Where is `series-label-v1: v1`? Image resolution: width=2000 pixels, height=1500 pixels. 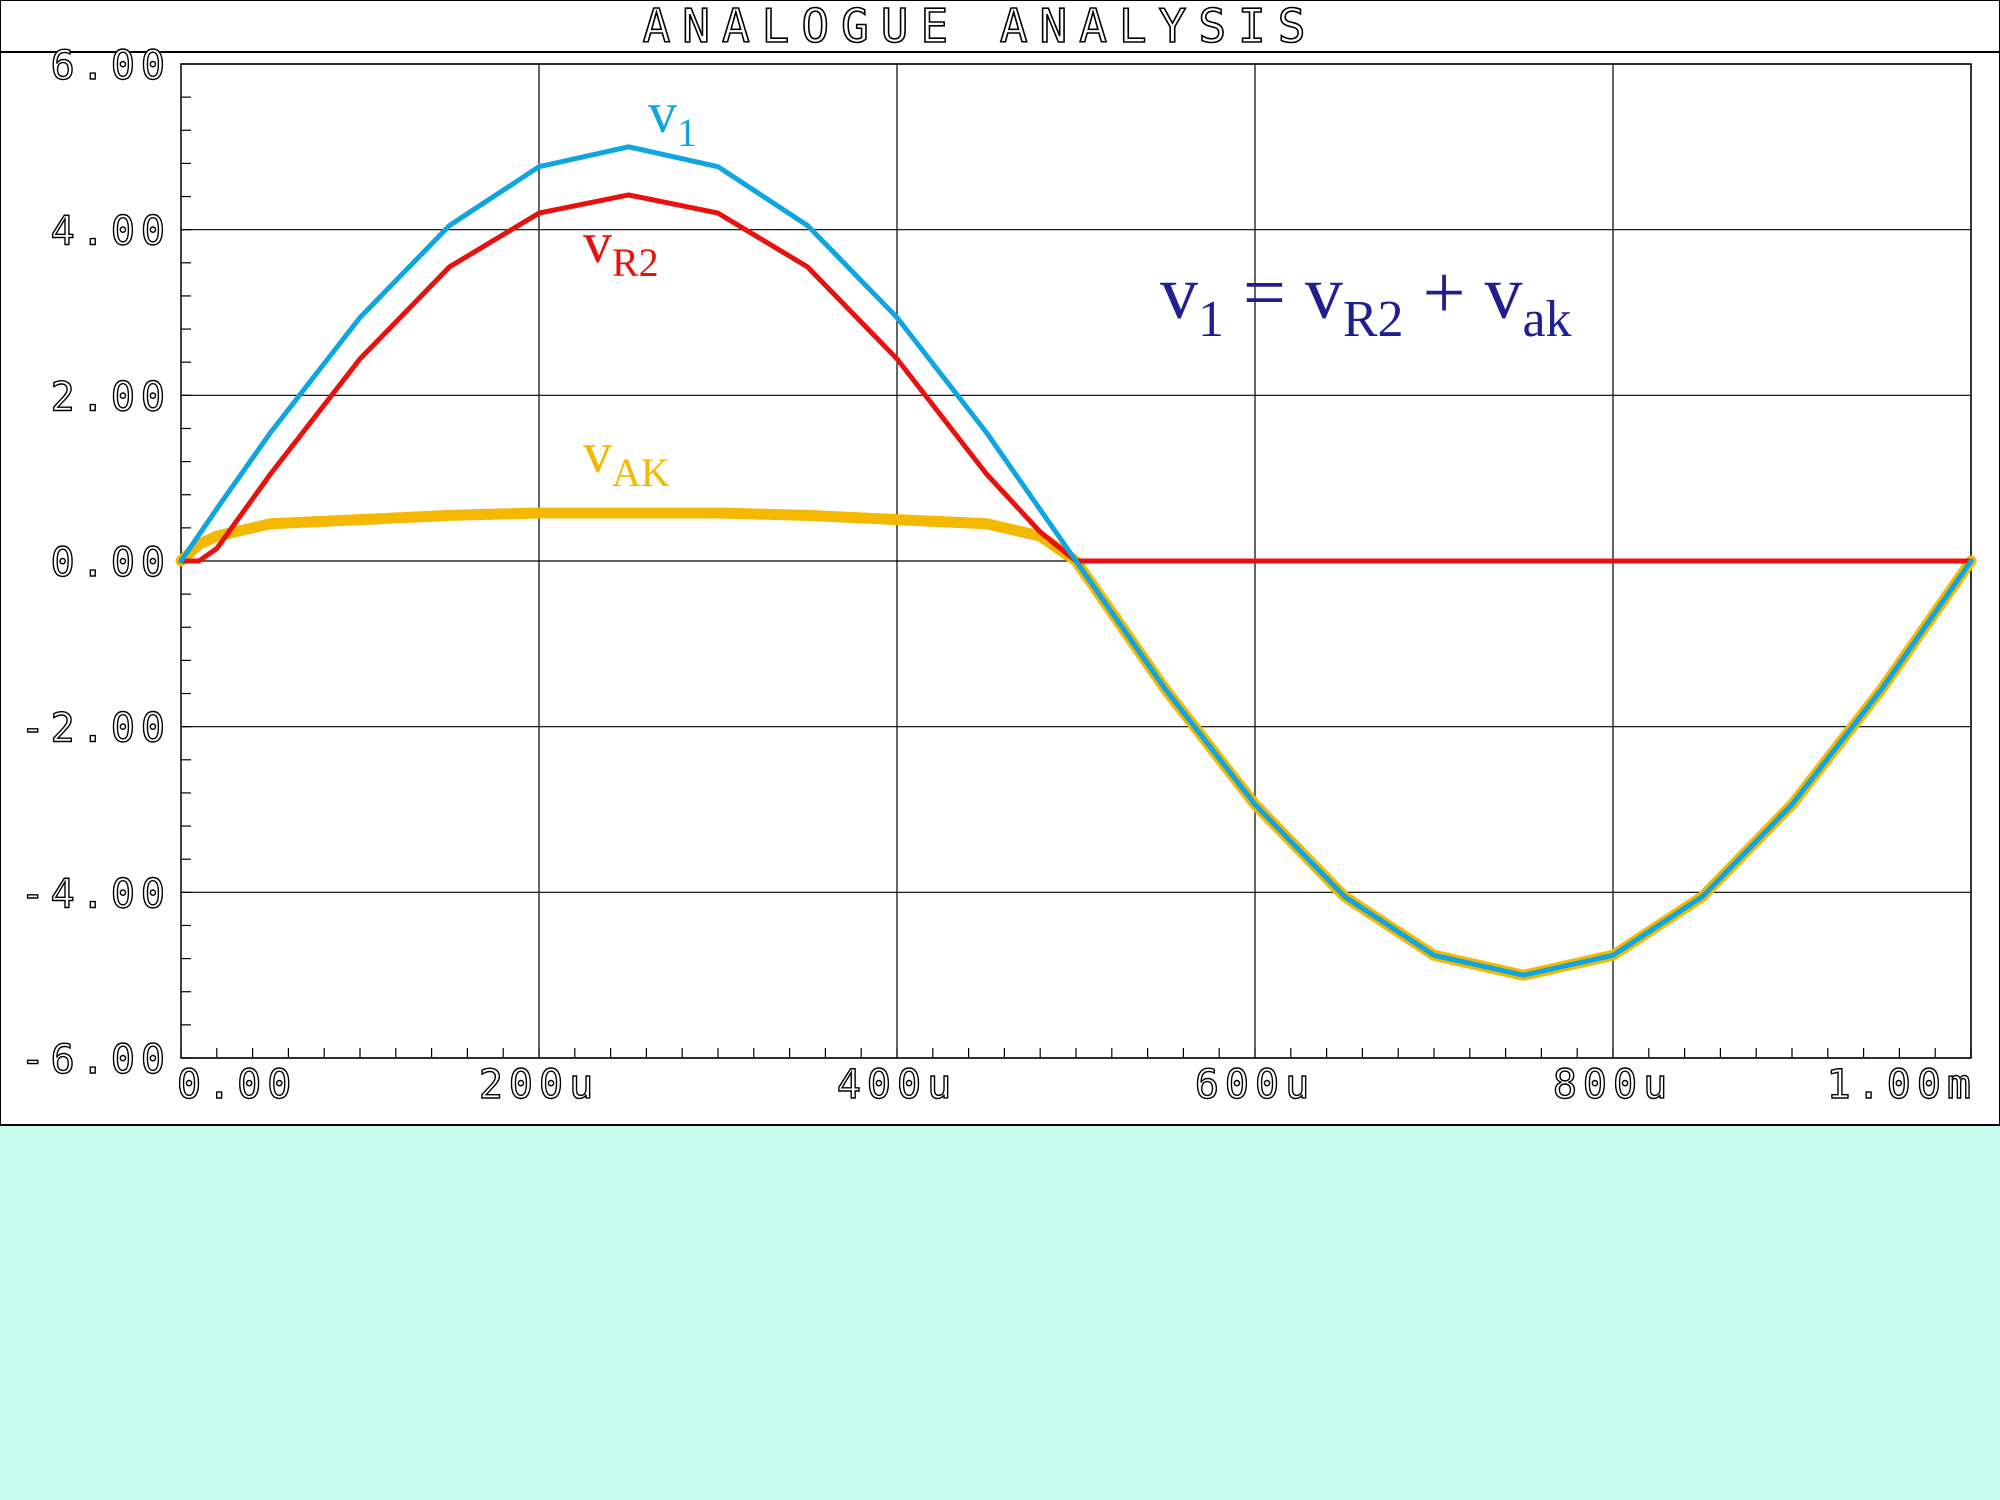
series-label-v1: v1 is located at coordinates (672, 117).